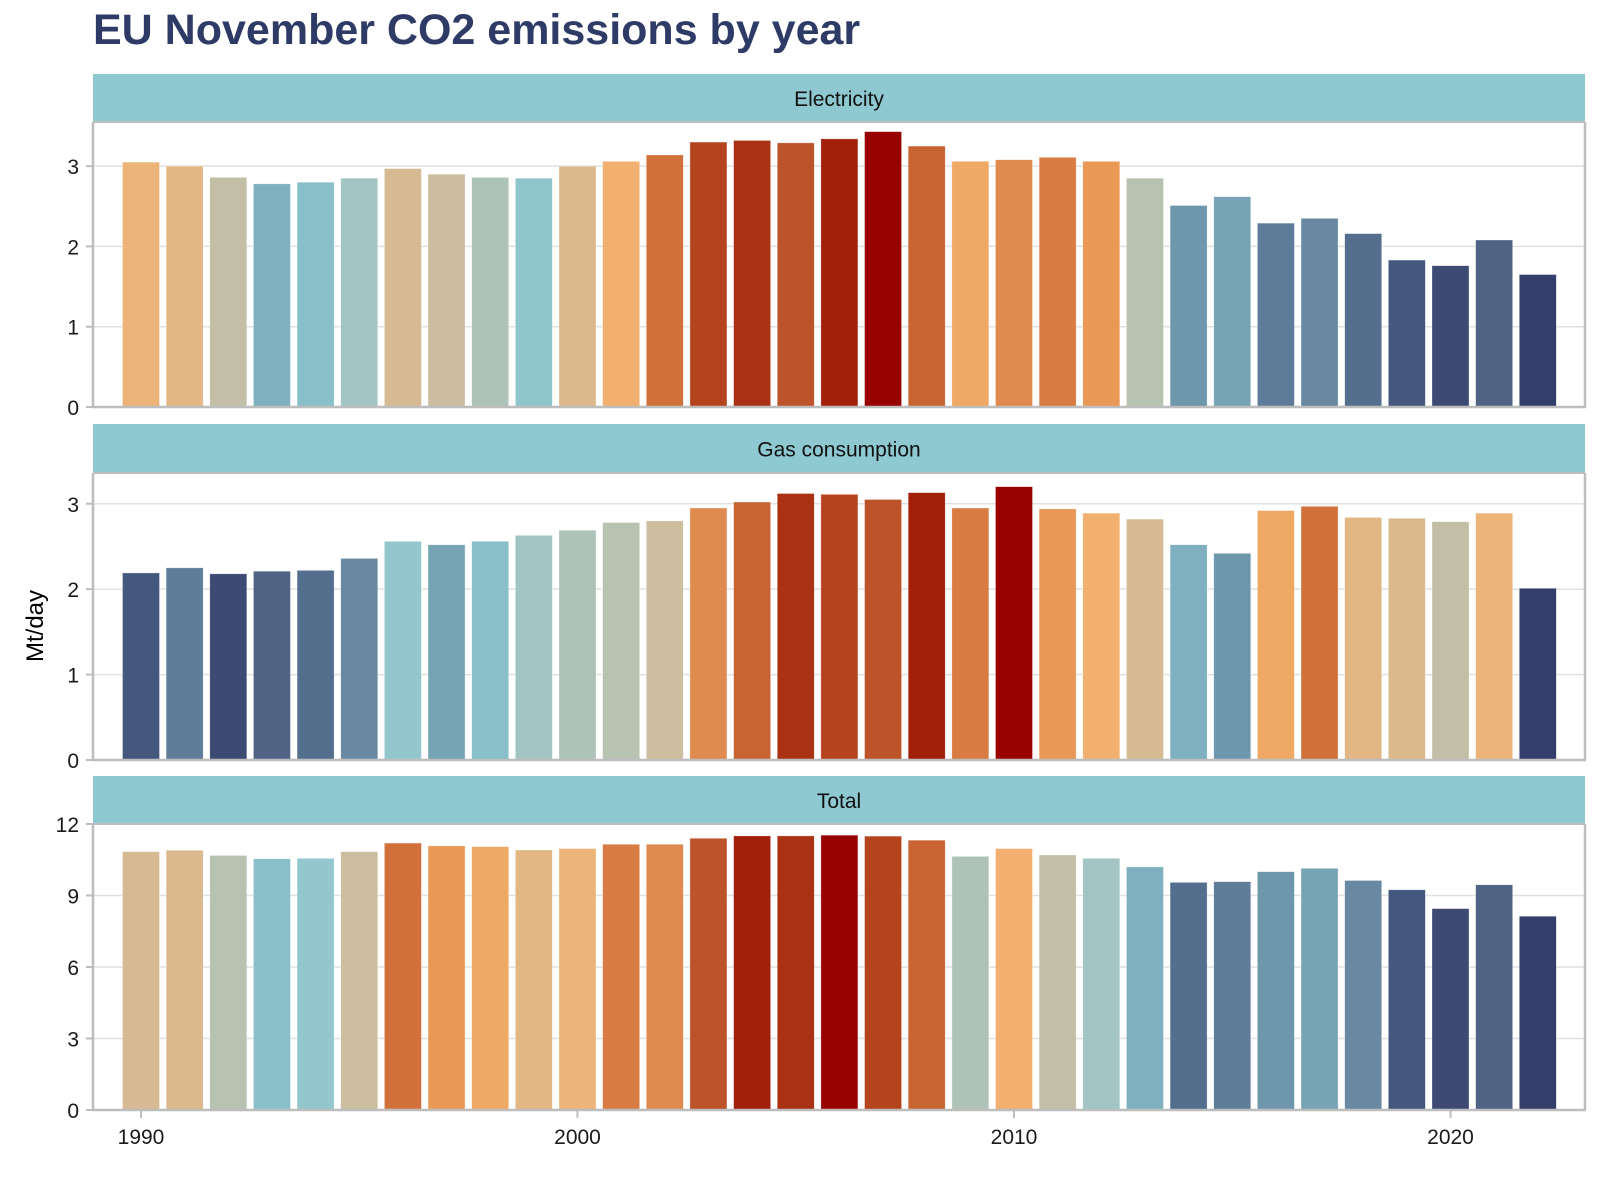  I want to click on x-tick-label: 1990, so click(141, 1137).